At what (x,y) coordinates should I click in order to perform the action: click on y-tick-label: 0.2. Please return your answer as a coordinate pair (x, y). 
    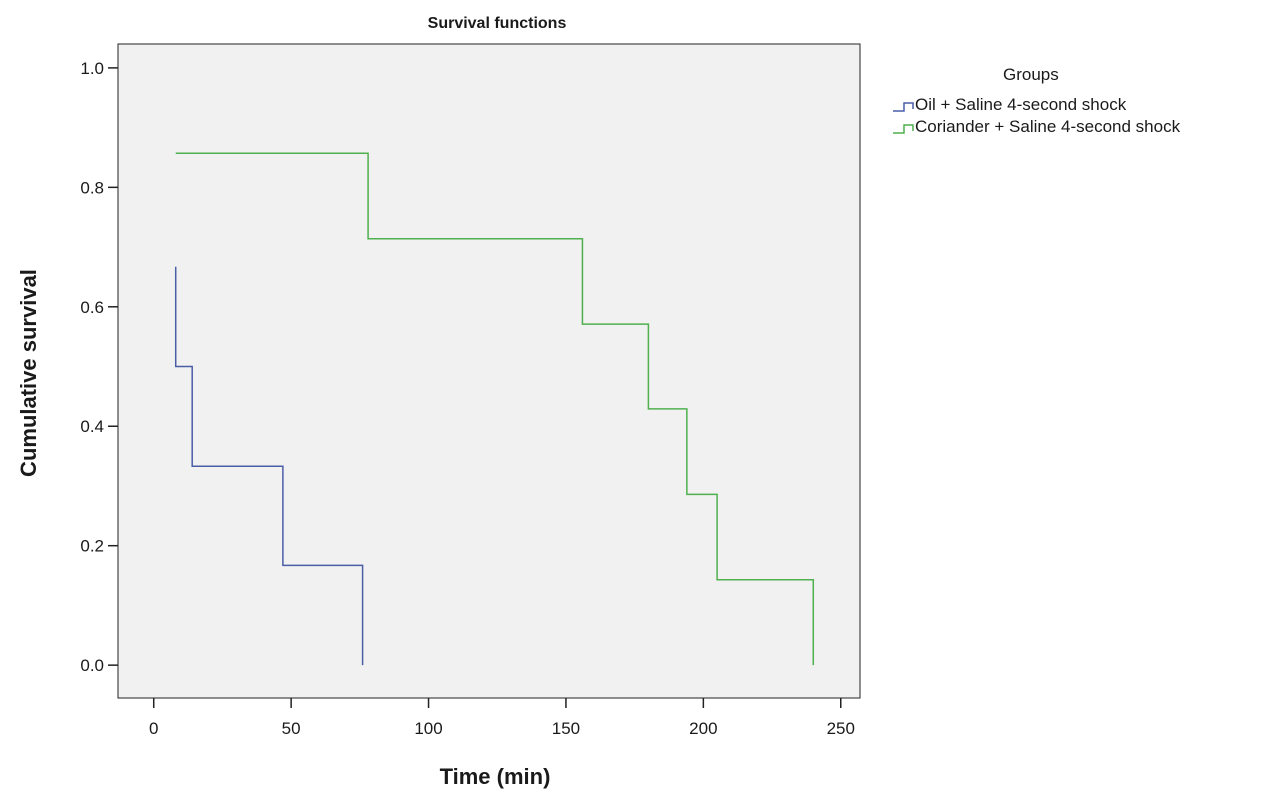
    Looking at the image, I should click on (92, 546).